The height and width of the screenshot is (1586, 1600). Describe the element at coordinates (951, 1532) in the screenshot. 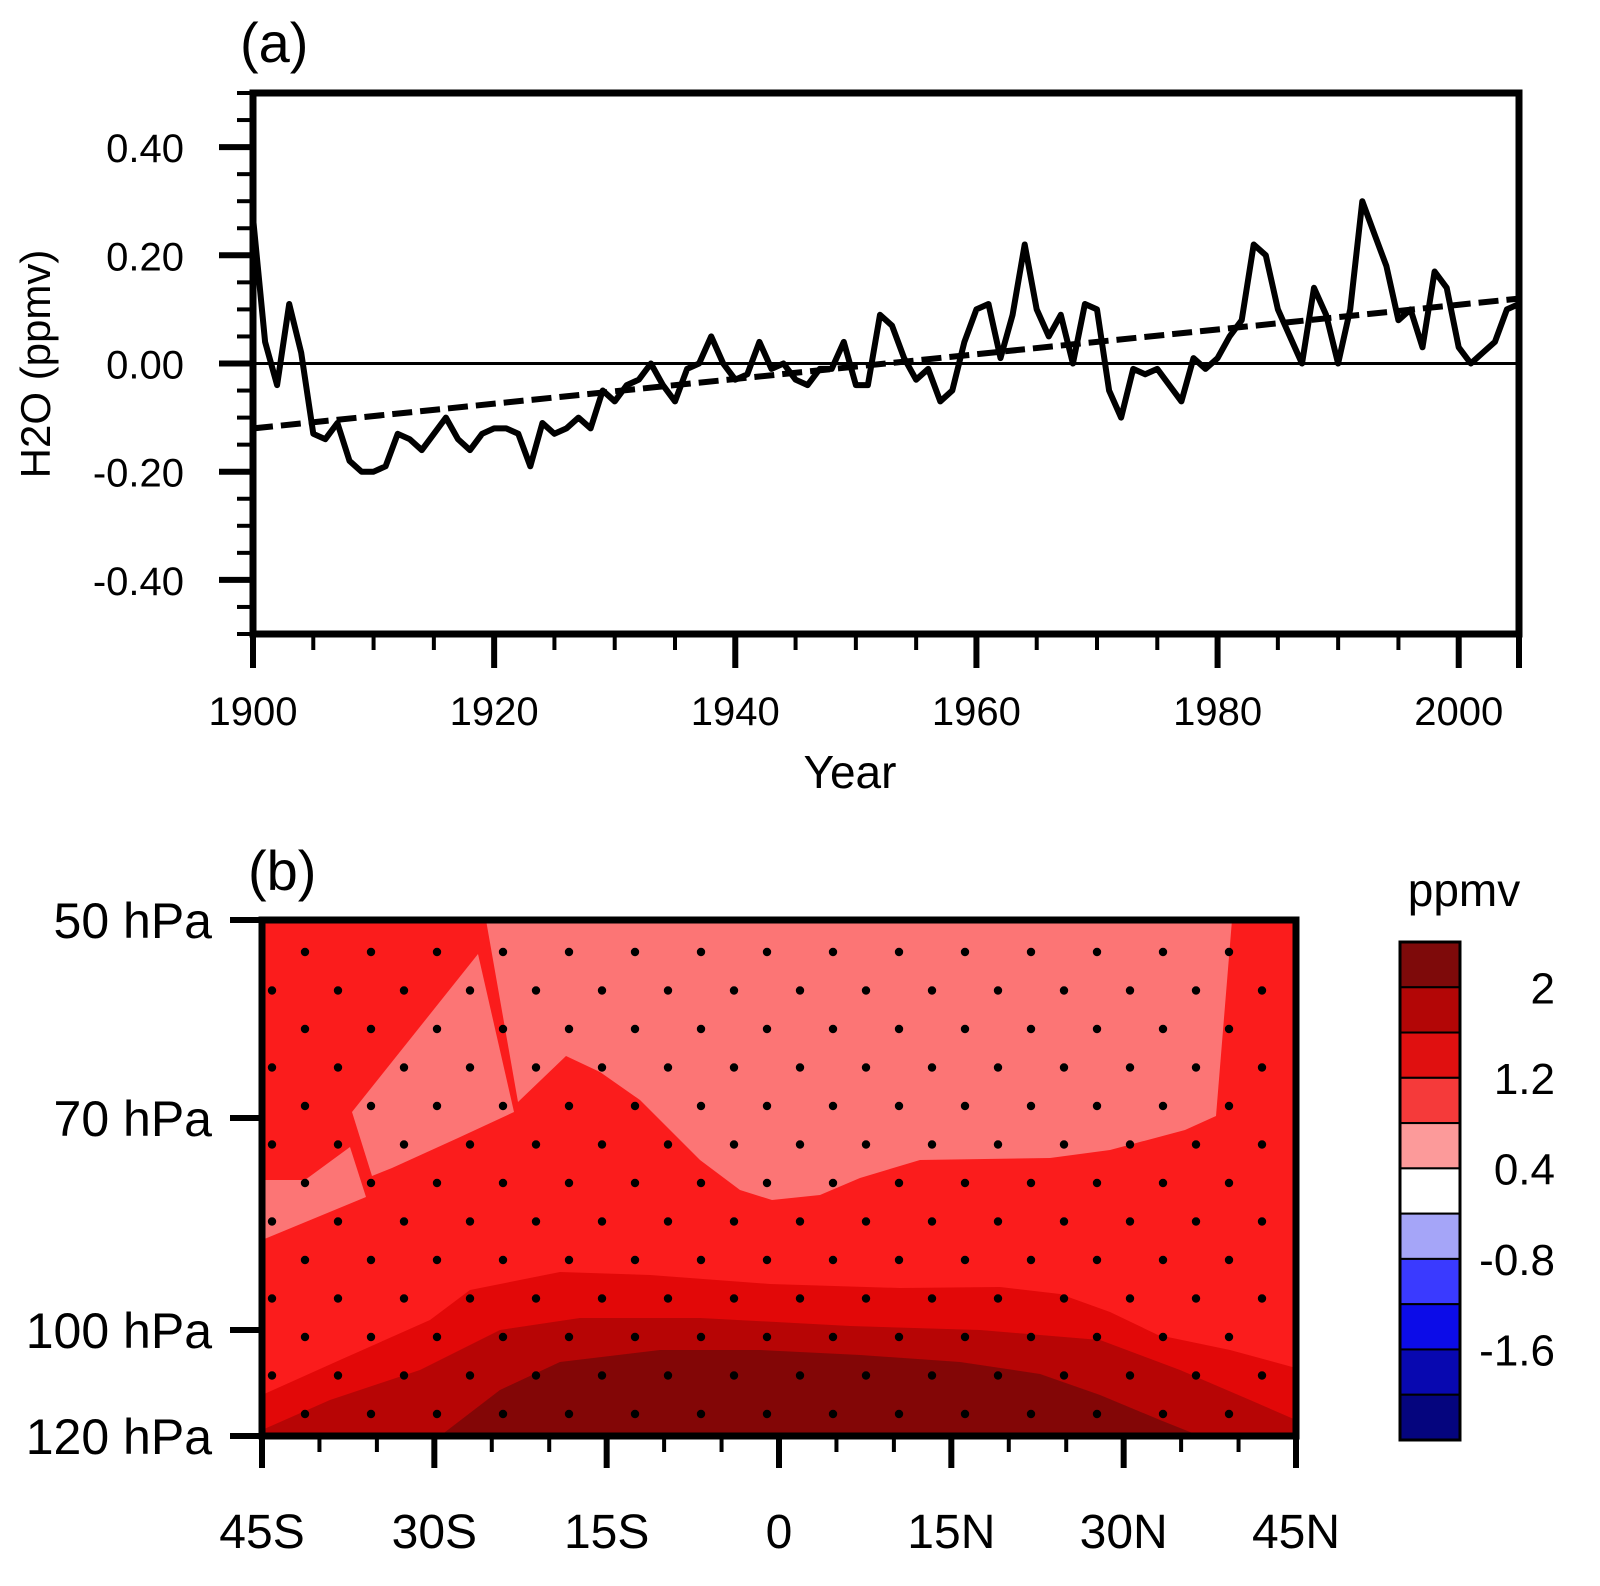

I see `lat-tick-label: 15N` at that location.